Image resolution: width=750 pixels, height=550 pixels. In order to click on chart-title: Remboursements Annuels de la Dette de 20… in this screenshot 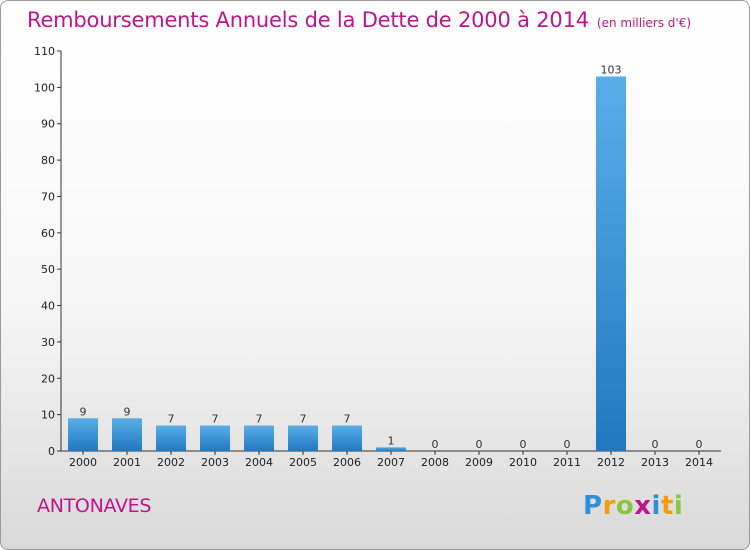, I will do `click(359, 20)`.